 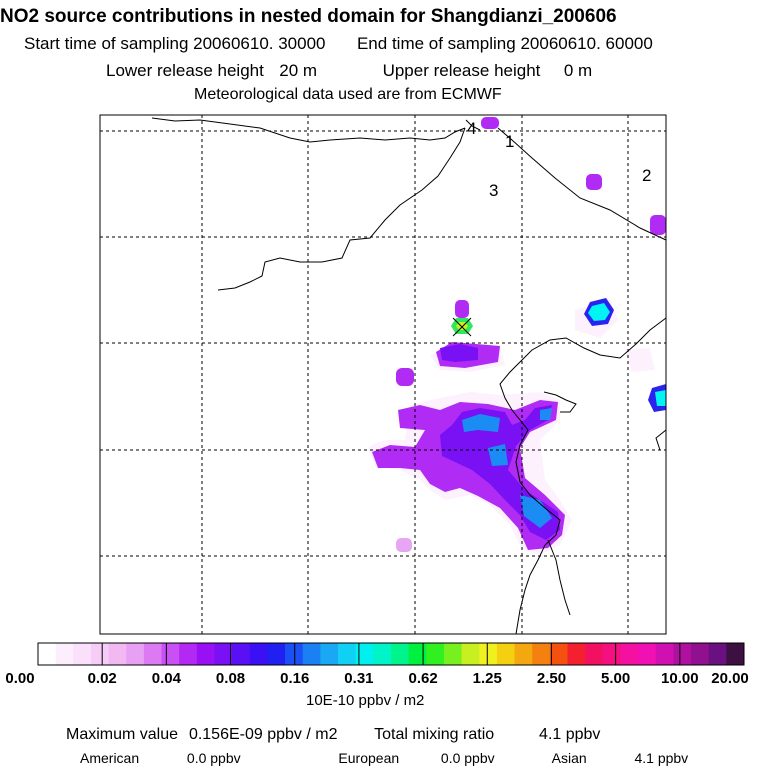 I want to click on legend-tick-label: 2.50, so click(x=551, y=678).